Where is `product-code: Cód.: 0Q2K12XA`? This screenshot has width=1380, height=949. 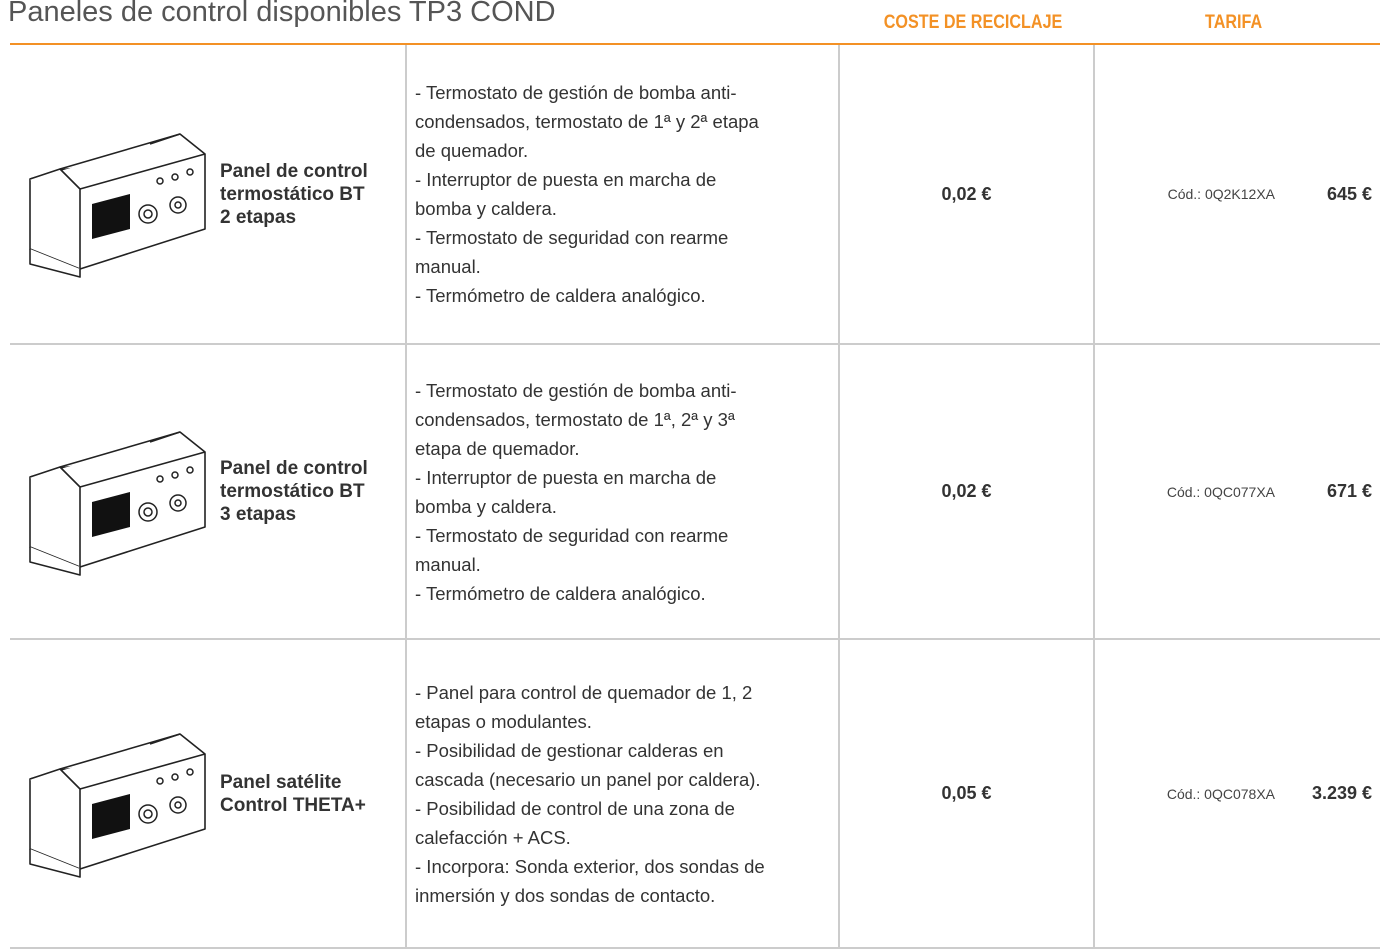
product-code: Cód.: 0Q2K12XA is located at coordinates (1221, 194).